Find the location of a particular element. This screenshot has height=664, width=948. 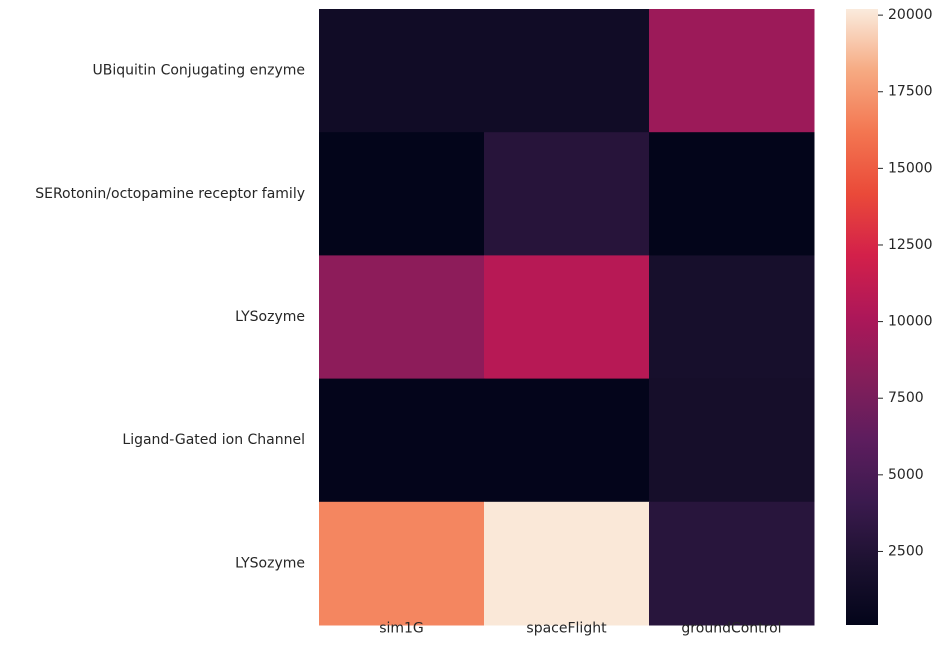

colorbar-tick-label: 15000 is located at coordinates (910, 168).